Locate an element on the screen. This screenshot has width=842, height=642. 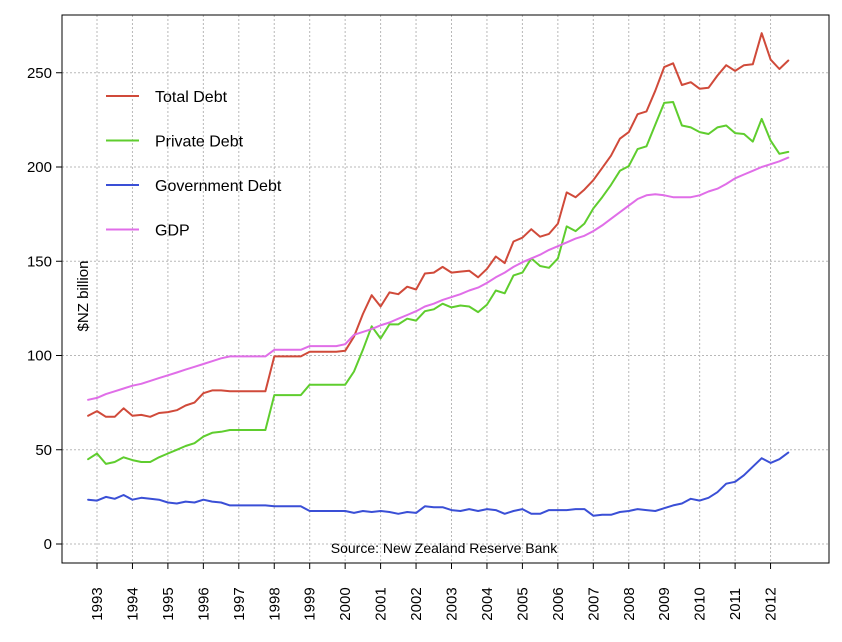
legend-entry-government-debt: Government Debt is located at coordinates (194, 186).